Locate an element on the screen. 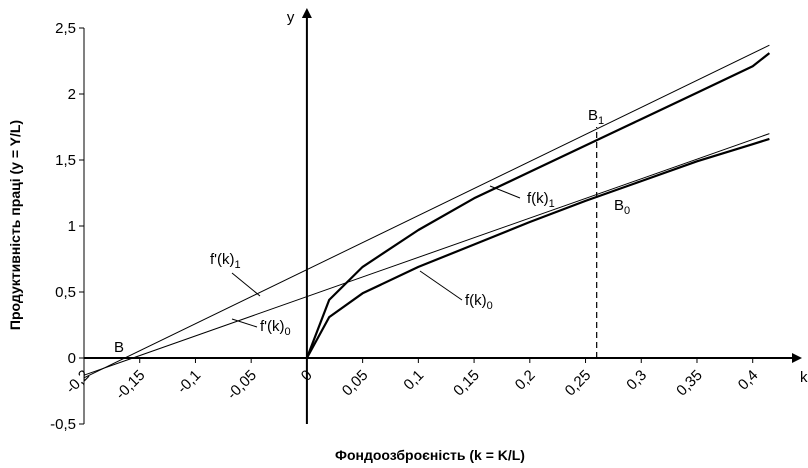  y-axis-title: Продуктивність праці (y = Y/L) is located at coordinates (15, 225).